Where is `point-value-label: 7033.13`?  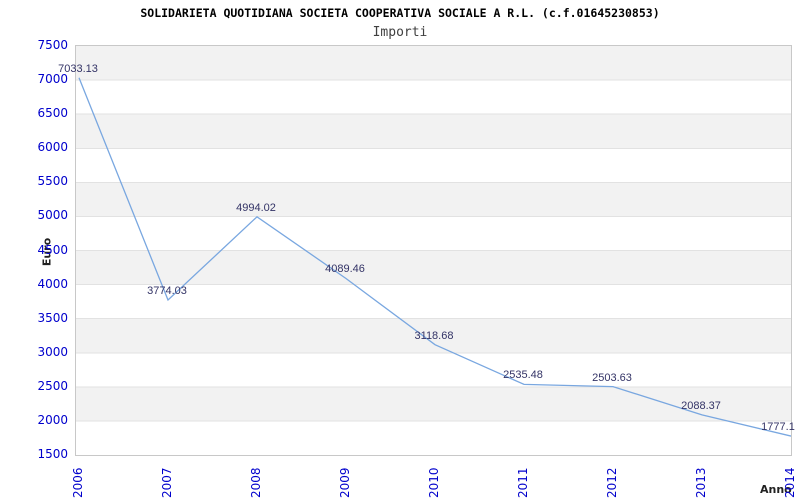 point-value-label: 7033.13 is located at coordinates (78, 68).